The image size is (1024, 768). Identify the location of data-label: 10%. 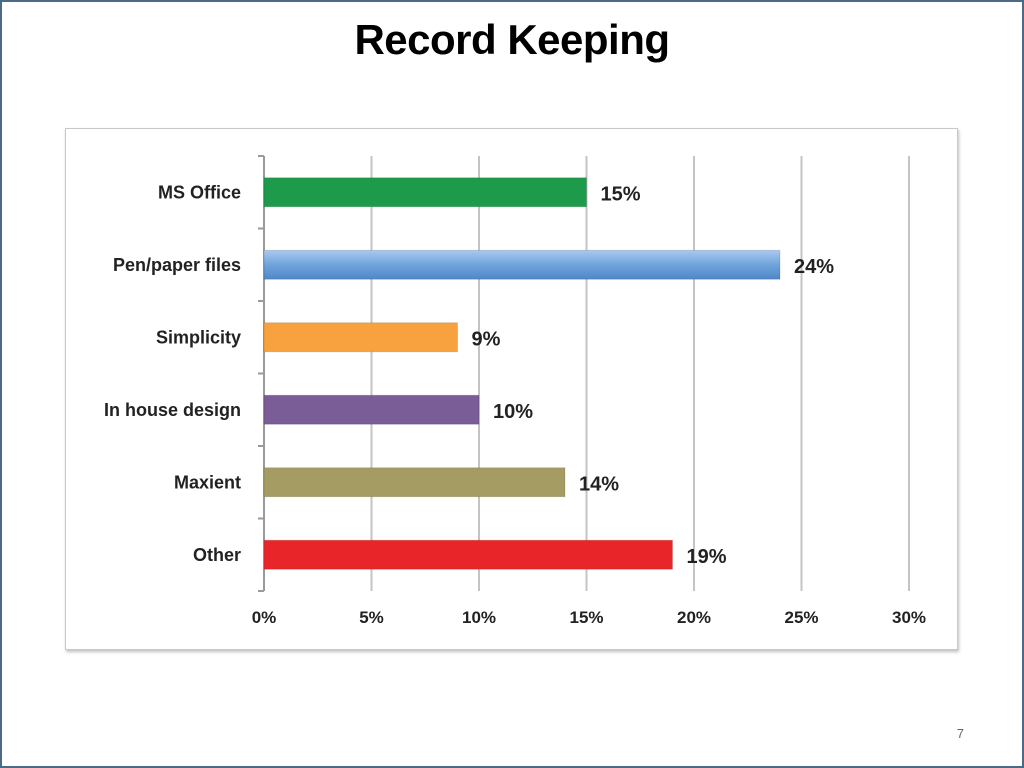
(513, 412).